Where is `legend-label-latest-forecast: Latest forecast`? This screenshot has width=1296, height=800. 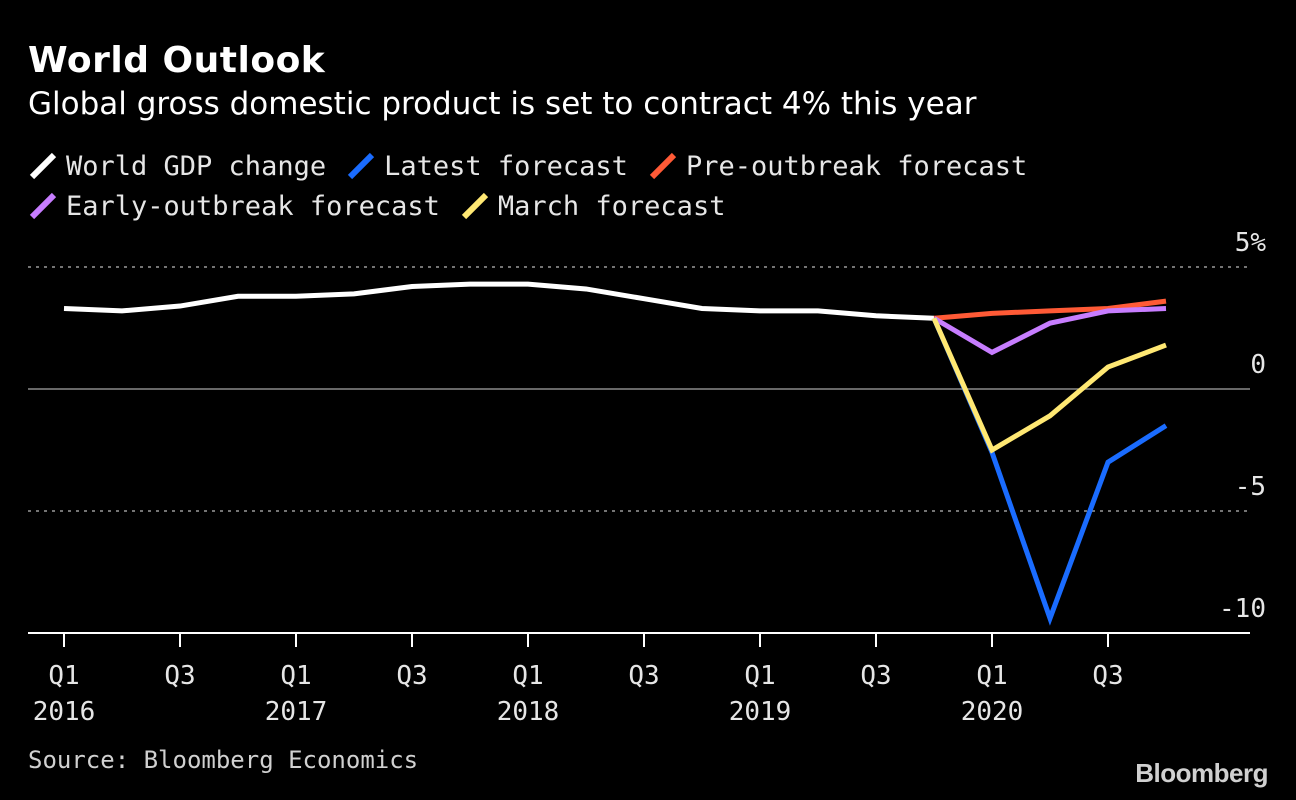
legend-label-latest-forecast: Latest forecast is located at coordinates (506, 166).